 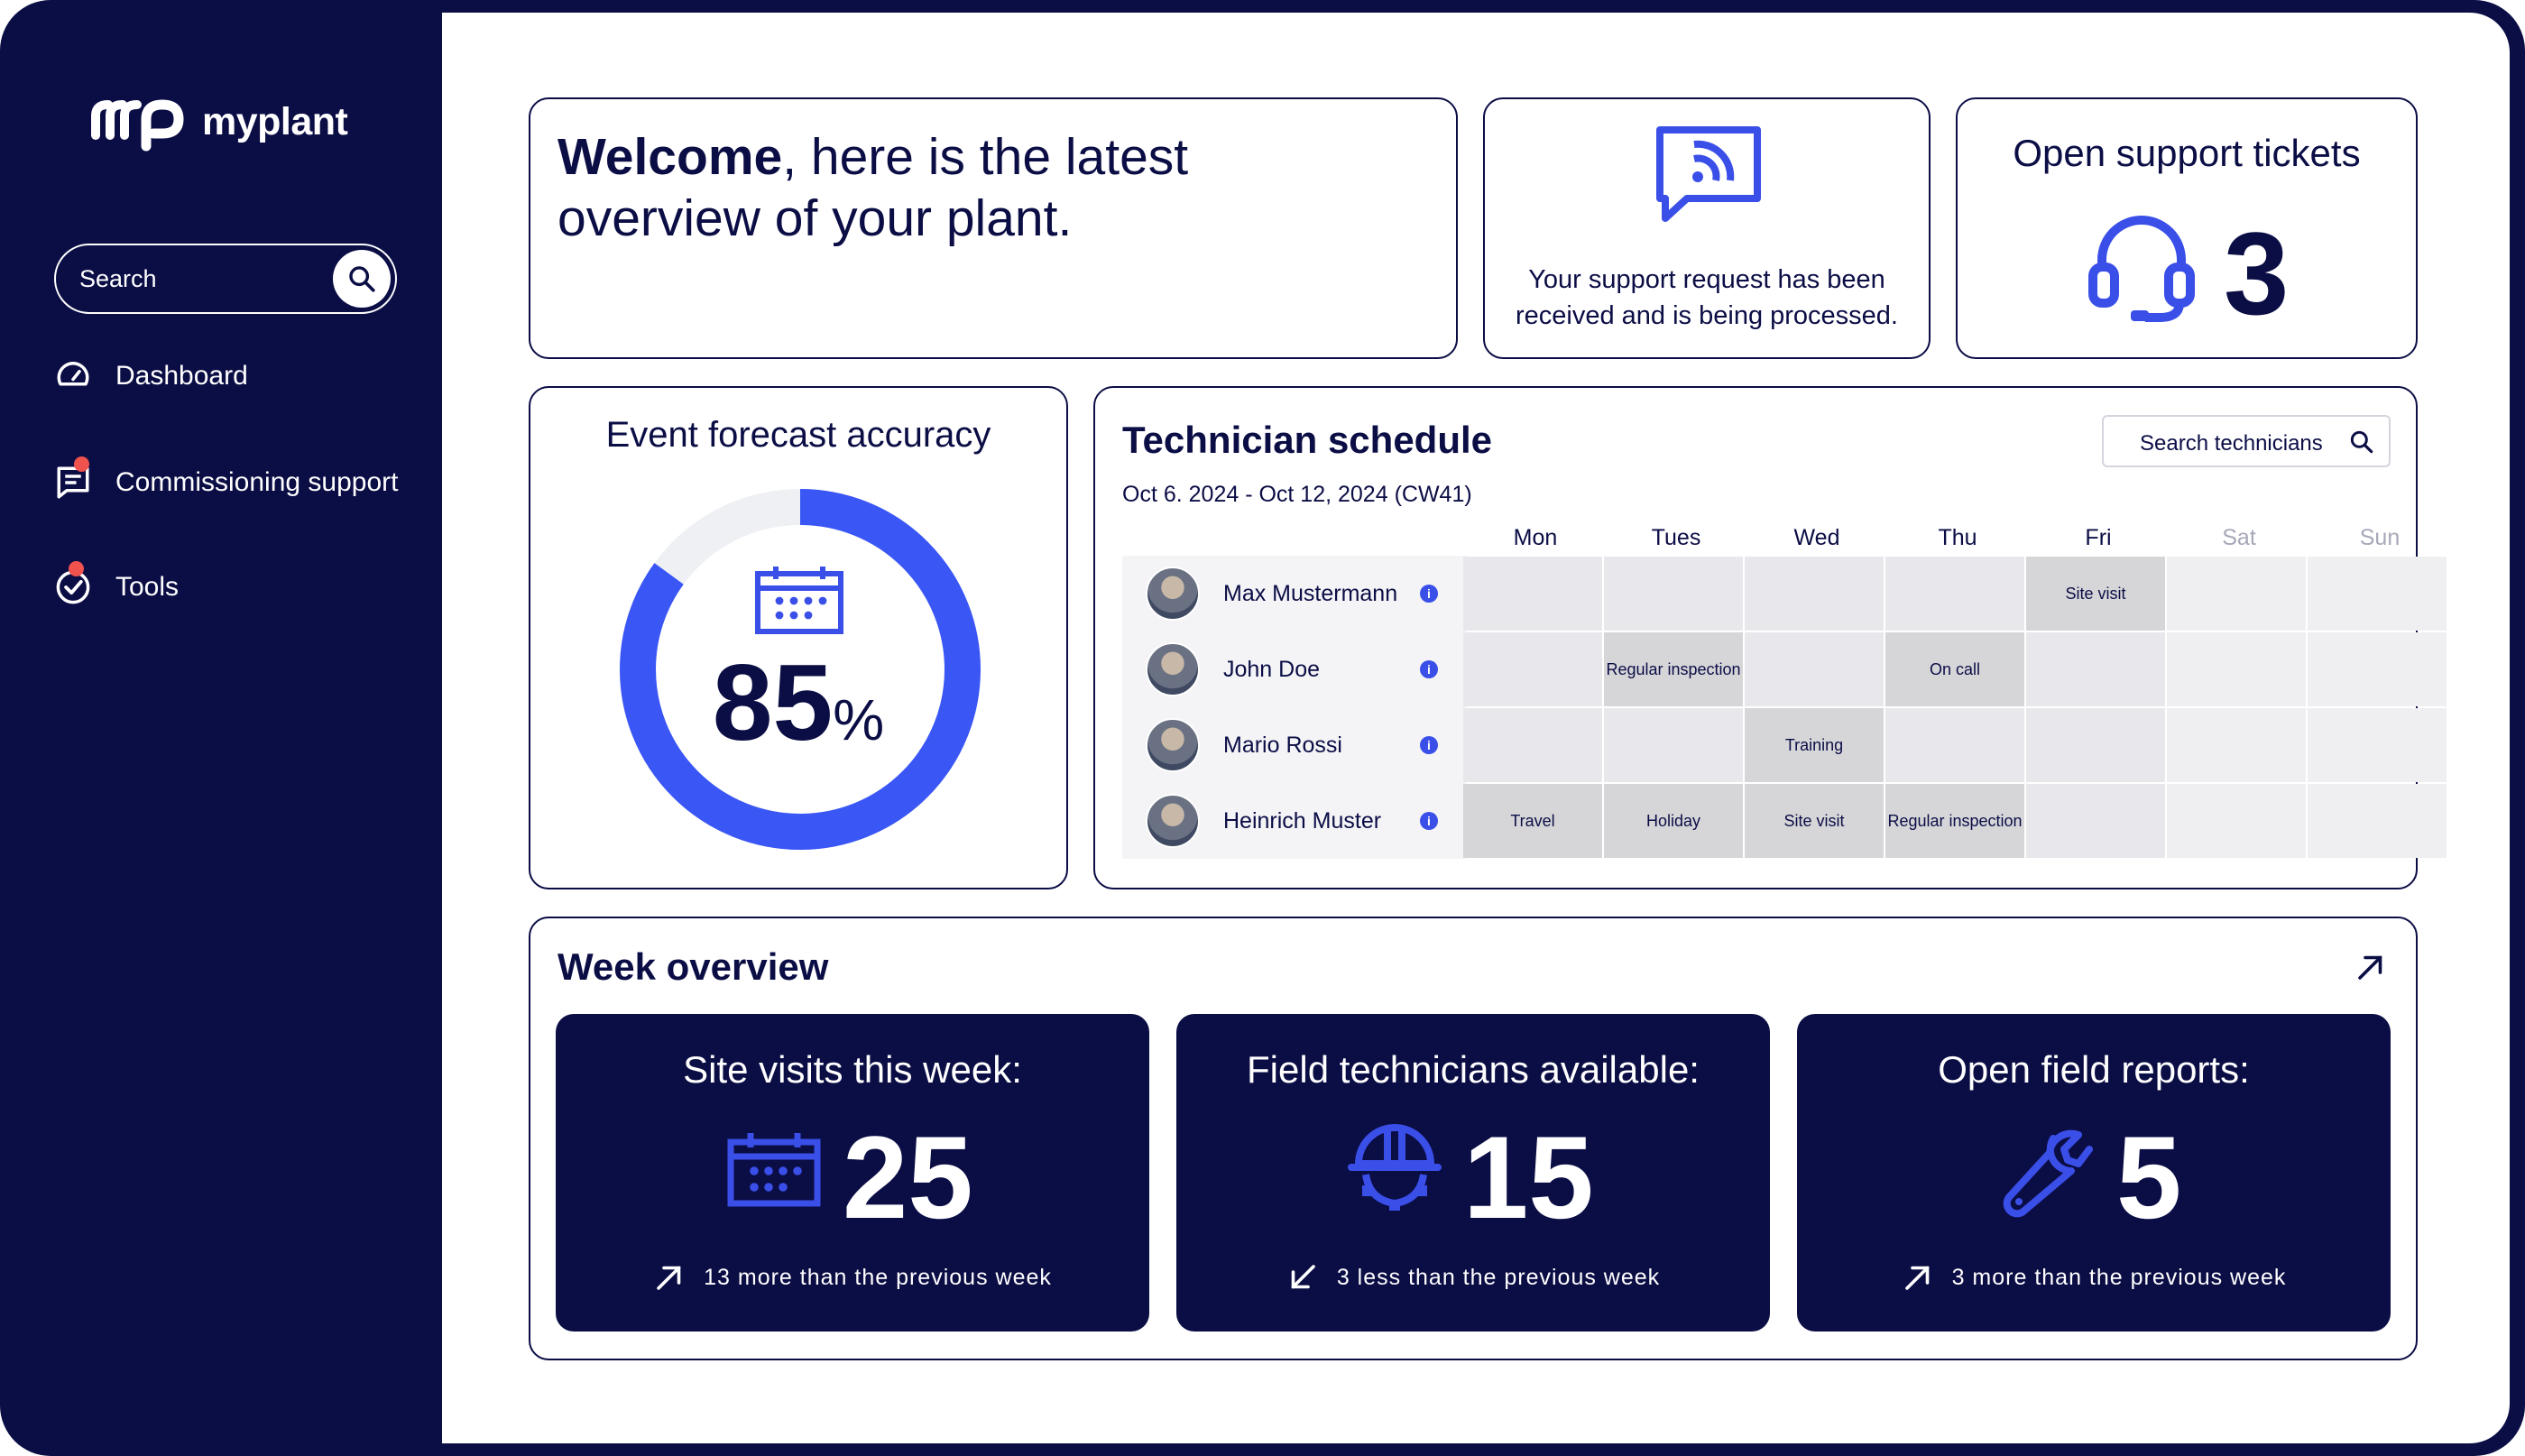 I want to click on technician-name: John Doe, so click(x=1272, y=669).